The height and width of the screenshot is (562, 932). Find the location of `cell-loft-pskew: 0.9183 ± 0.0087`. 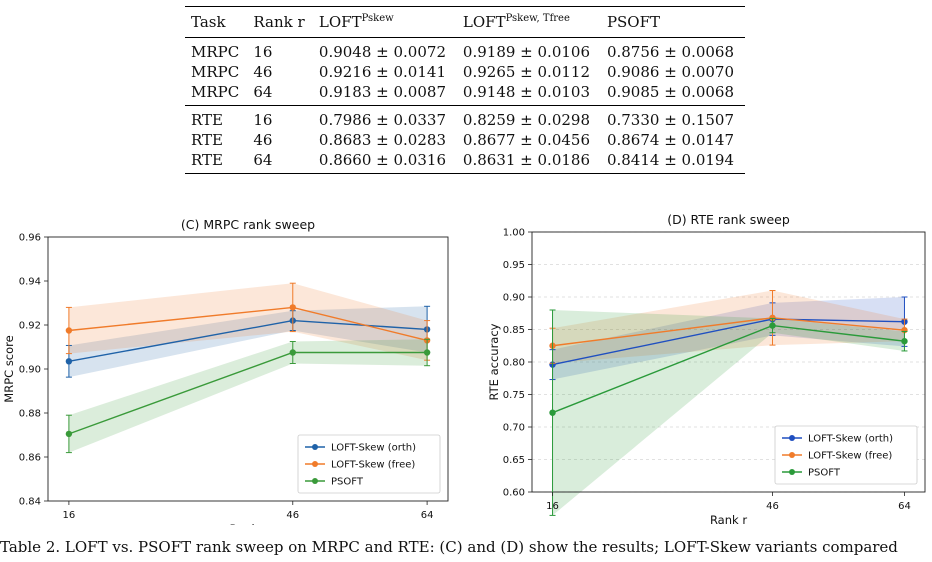

cell-loft-pskew: 0.9183 ± 0.0087 is located at coordinates (382, 92).